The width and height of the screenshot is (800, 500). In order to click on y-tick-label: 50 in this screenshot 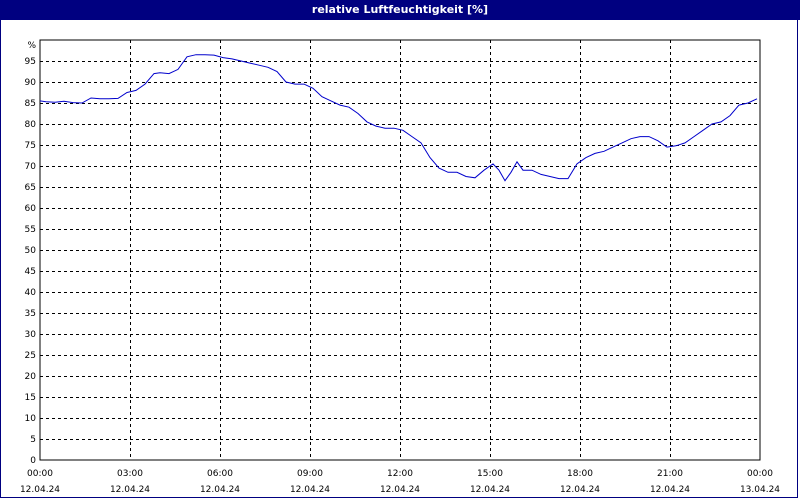, I will do `click(31, 251)`.